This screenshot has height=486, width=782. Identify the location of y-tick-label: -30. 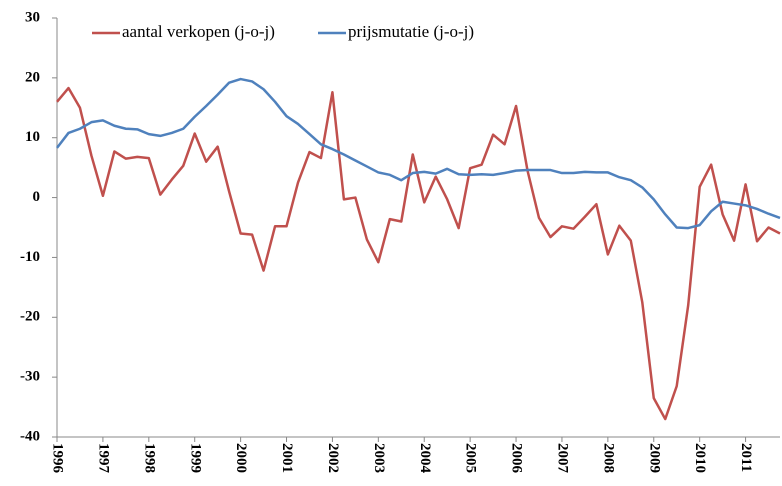
(30, 377).